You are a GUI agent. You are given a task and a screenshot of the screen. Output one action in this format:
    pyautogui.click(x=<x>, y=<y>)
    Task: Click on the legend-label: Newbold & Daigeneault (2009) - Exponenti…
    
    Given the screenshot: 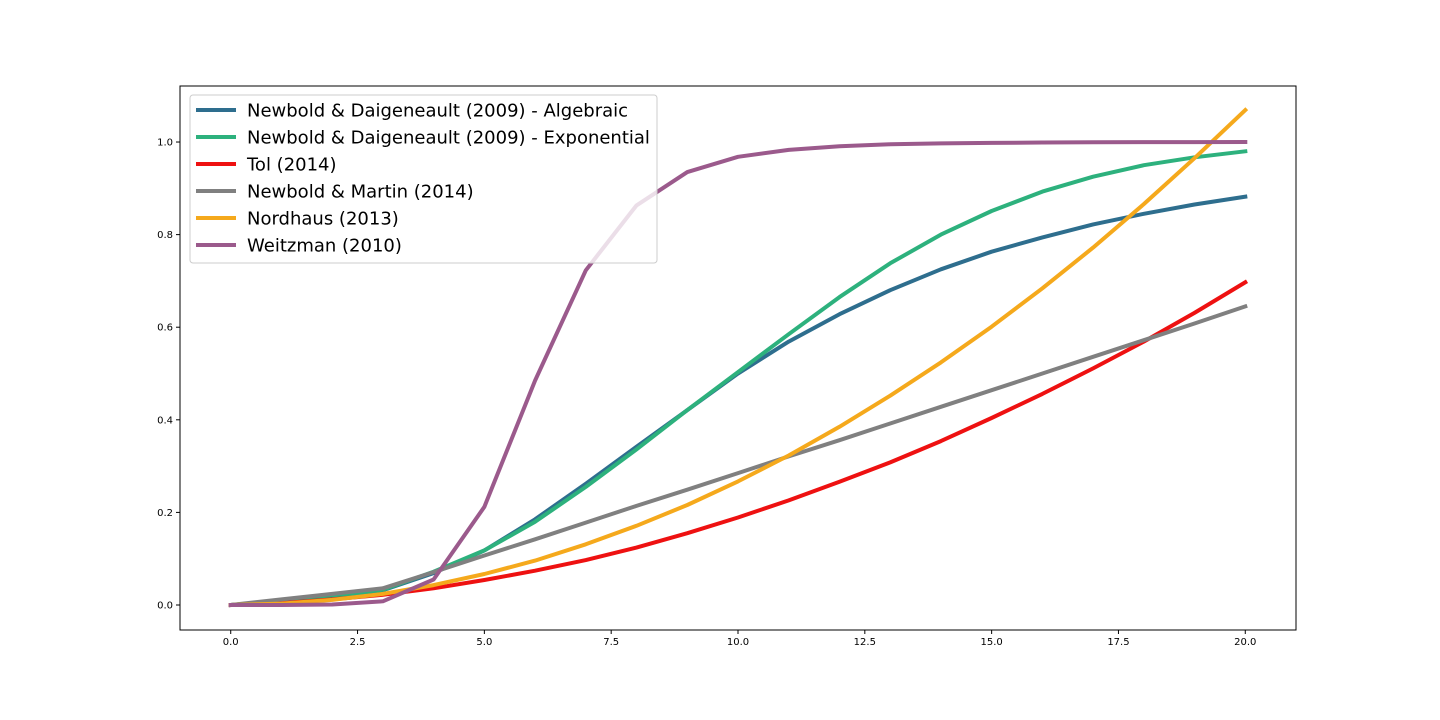 What is the action you would take?
    pyautogui.click(x=448, y=138)
    